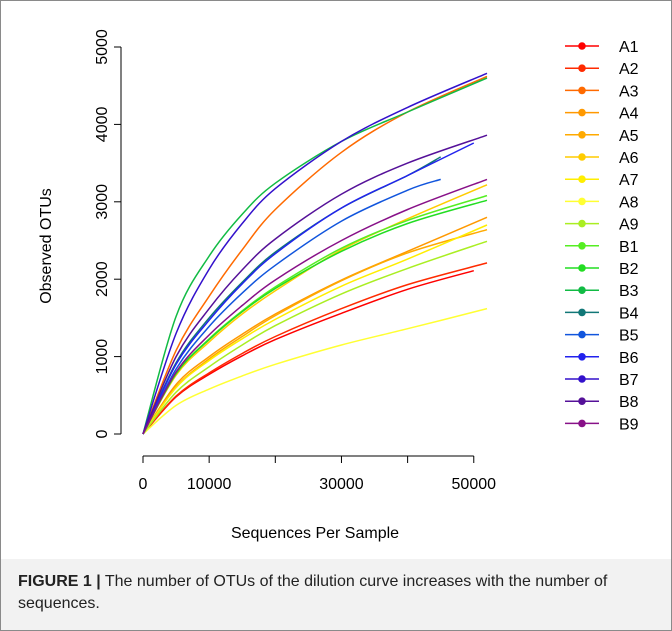 This screenshot has width=672, height=631. What do you see at coordinates (59, 581) in the screenshot?
I see `figure-label: FIGURE 1 |` at bounding box center [59, 581].